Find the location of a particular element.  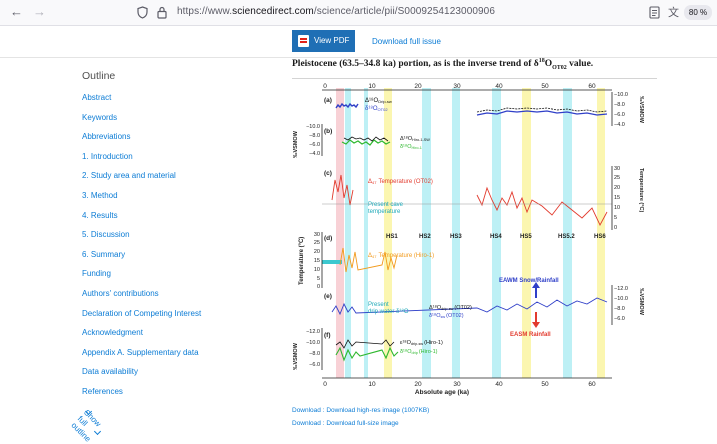

tick-left-b-2: −6.0 is located at coordinates (314, 145).